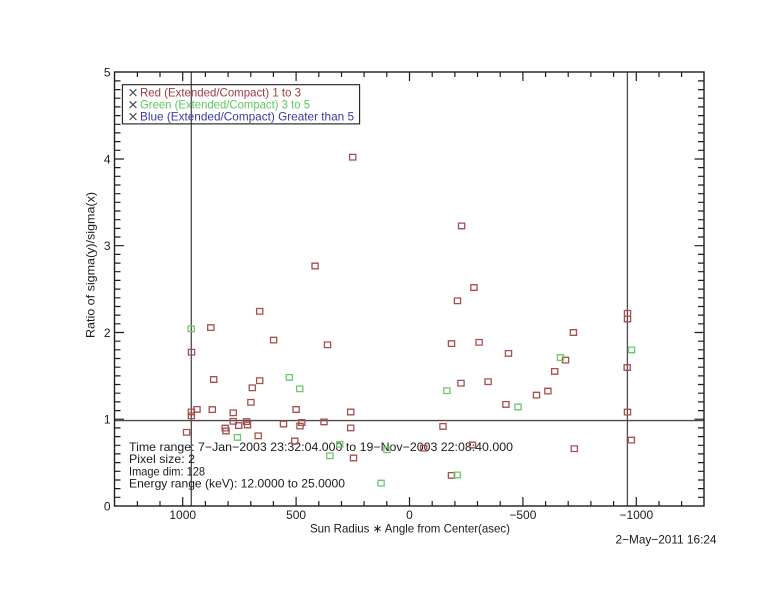 Image resolution: width=776 pixels, height=605 pixels. I want to click on svg-text: −1000, so click(636, 515).